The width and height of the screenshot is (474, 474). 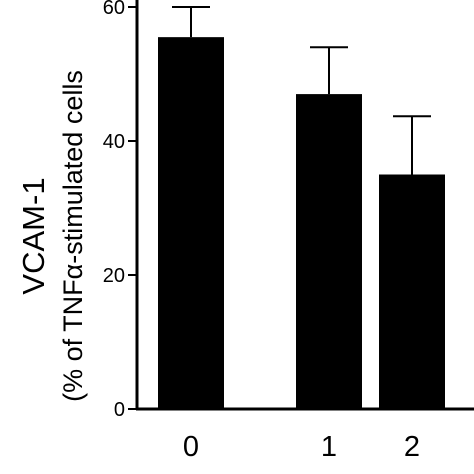 What do you see at coordinates (114, 276) in the screenshot?
I see `y-tick-label-20: 20` at bounding box center [114, 276].